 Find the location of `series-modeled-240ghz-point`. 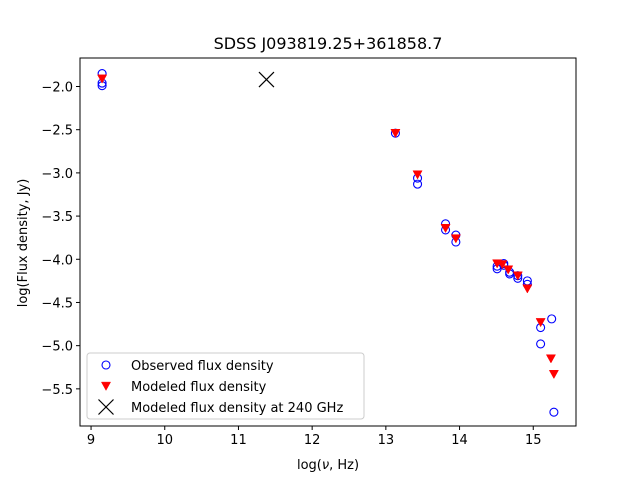

series-modeled-240ghz-point is located at coordinates (266, 79).